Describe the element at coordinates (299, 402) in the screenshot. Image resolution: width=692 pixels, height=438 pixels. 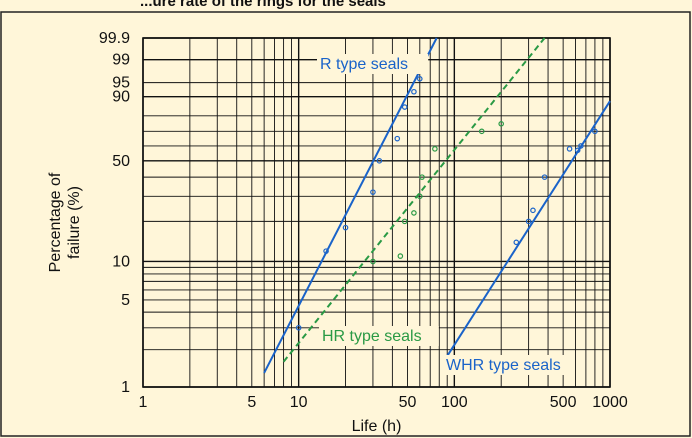
I see `x-tick-label: 10` at that location.